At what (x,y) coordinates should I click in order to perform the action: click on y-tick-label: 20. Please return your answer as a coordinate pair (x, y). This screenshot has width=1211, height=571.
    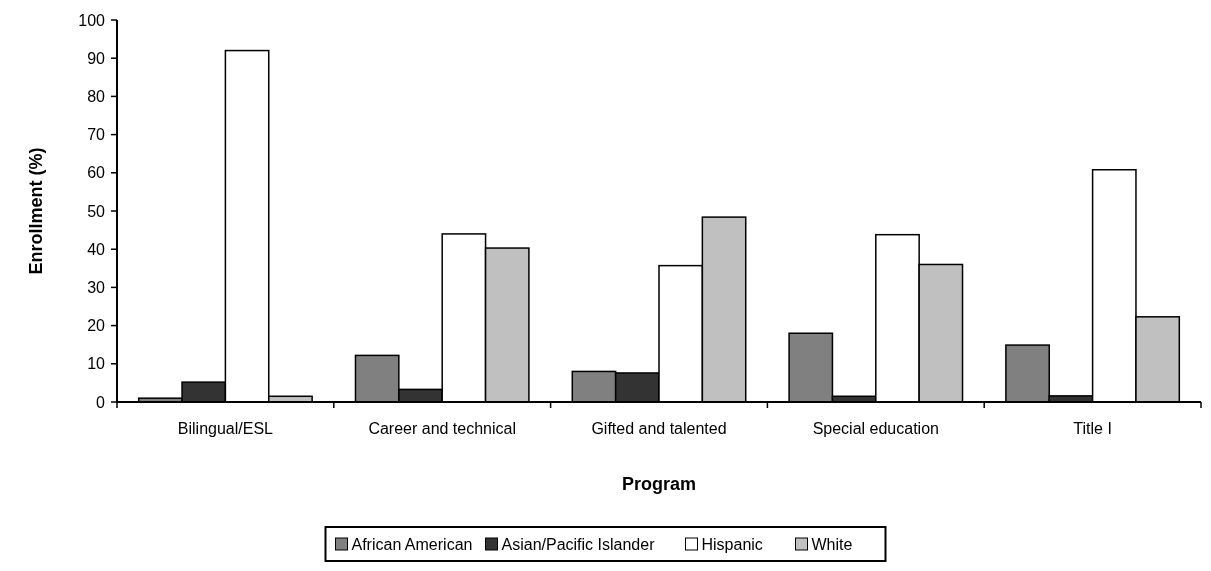
    Looking at the image, I should click on (96, 326).